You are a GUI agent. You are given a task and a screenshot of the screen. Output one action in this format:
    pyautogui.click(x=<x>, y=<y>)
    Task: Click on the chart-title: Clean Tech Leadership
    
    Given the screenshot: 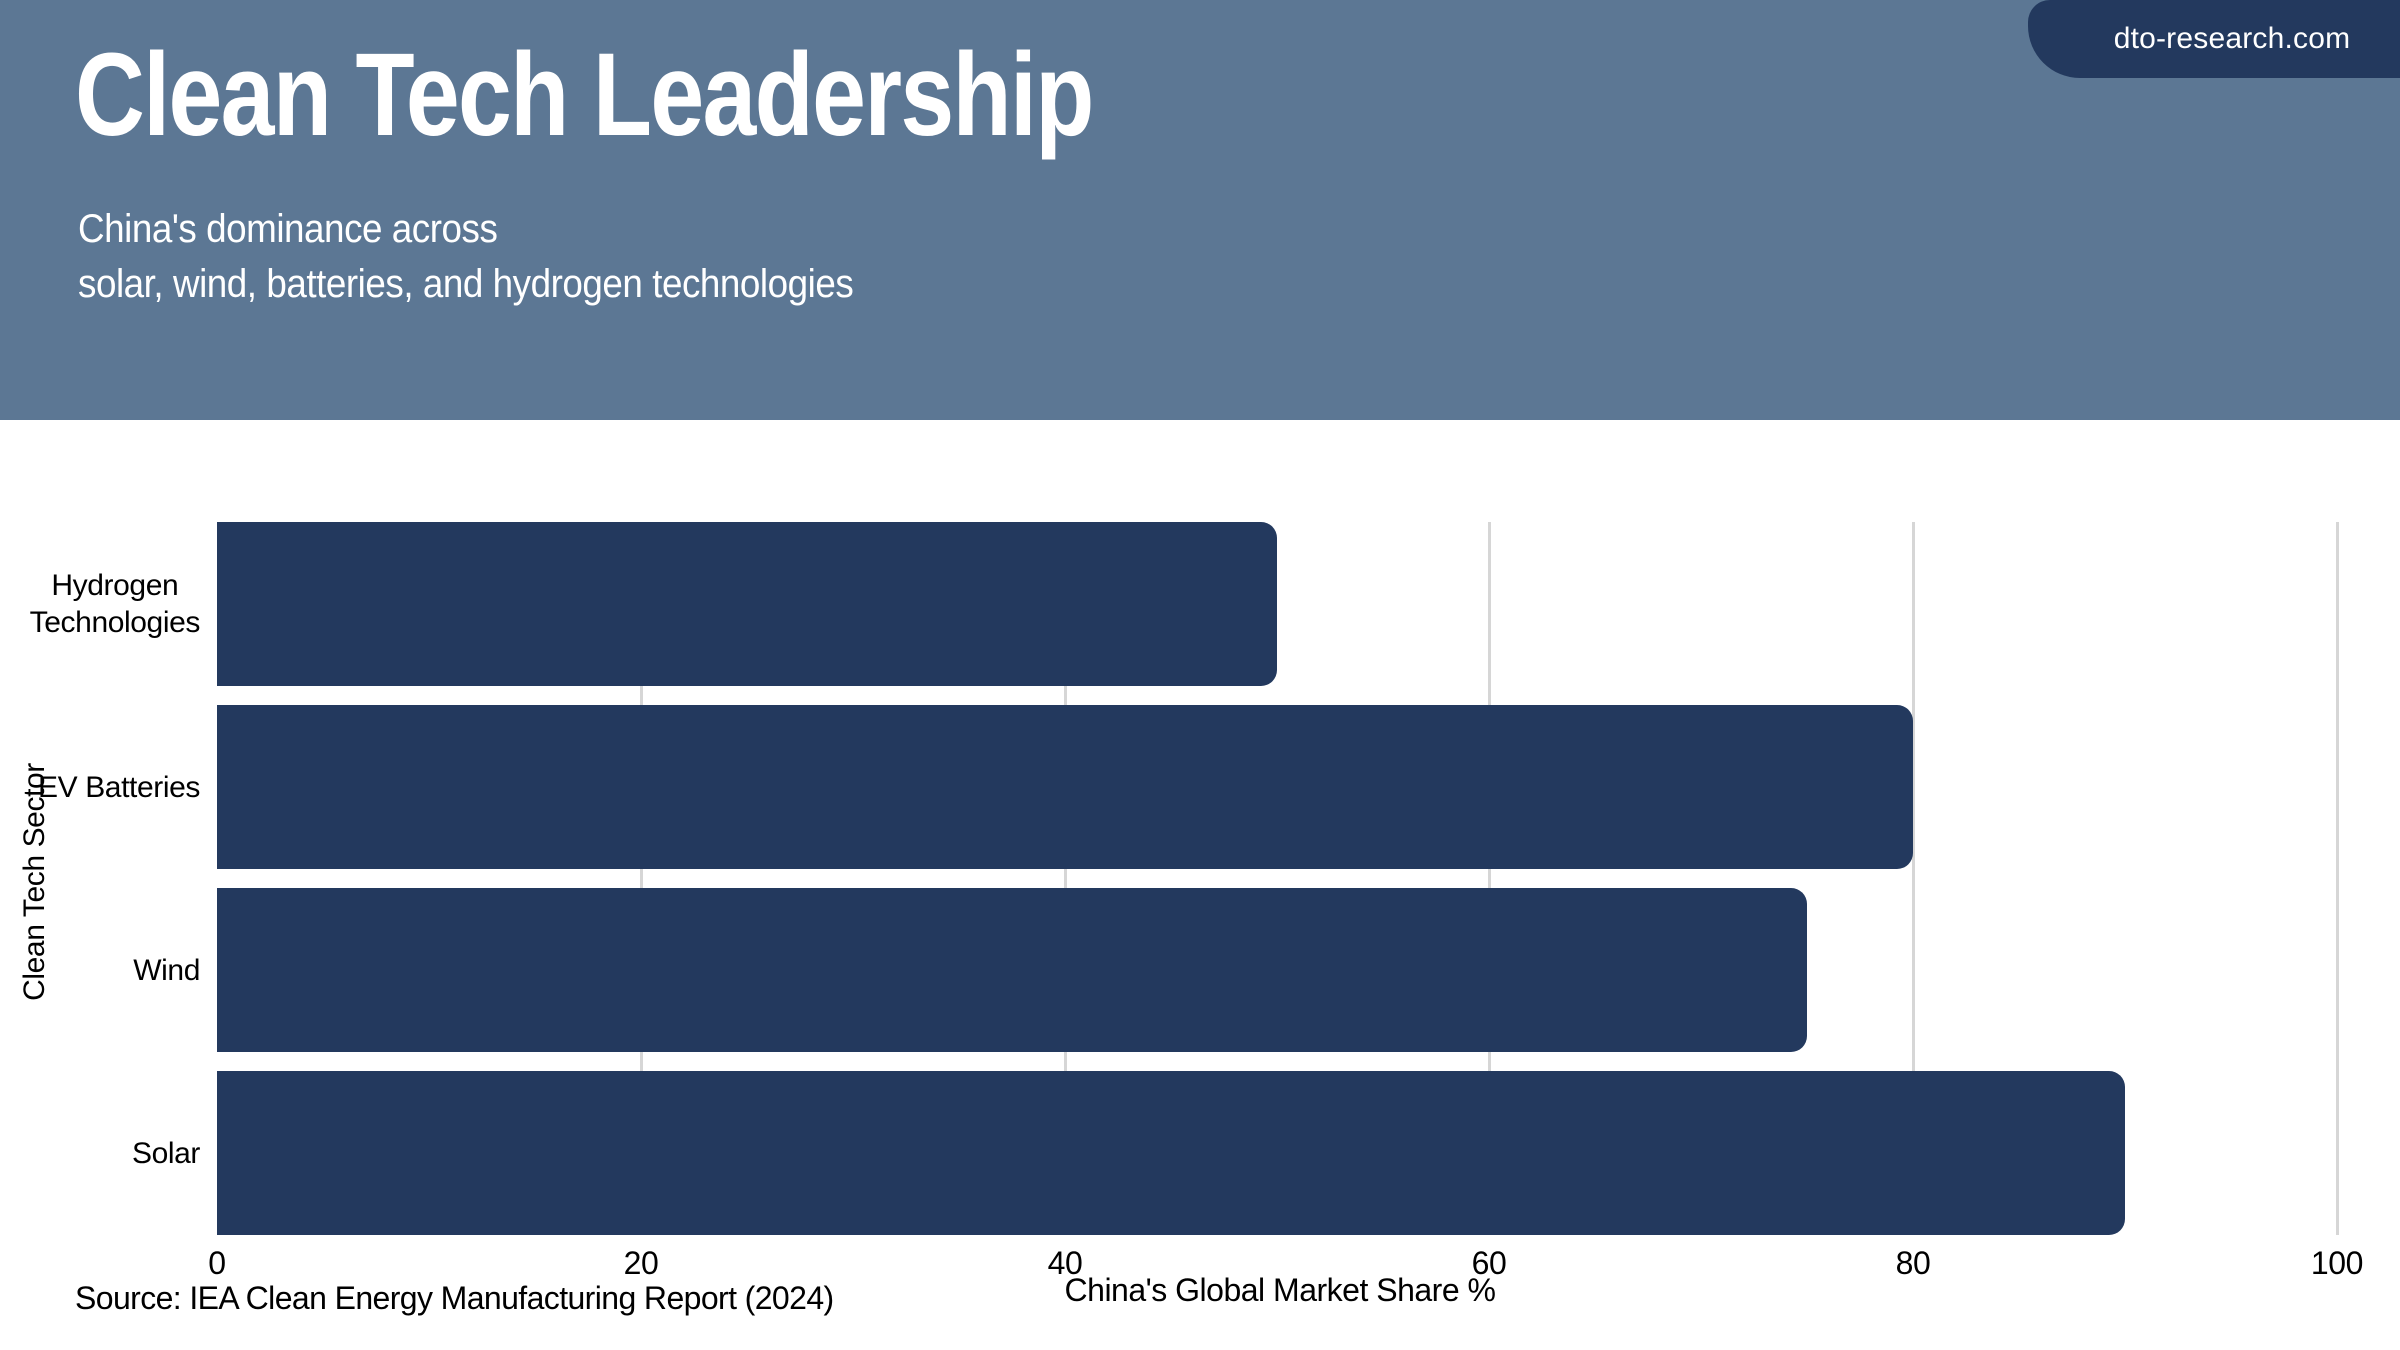 What is the action you would take?
    pyautogui.click(x=584, y=95)
    